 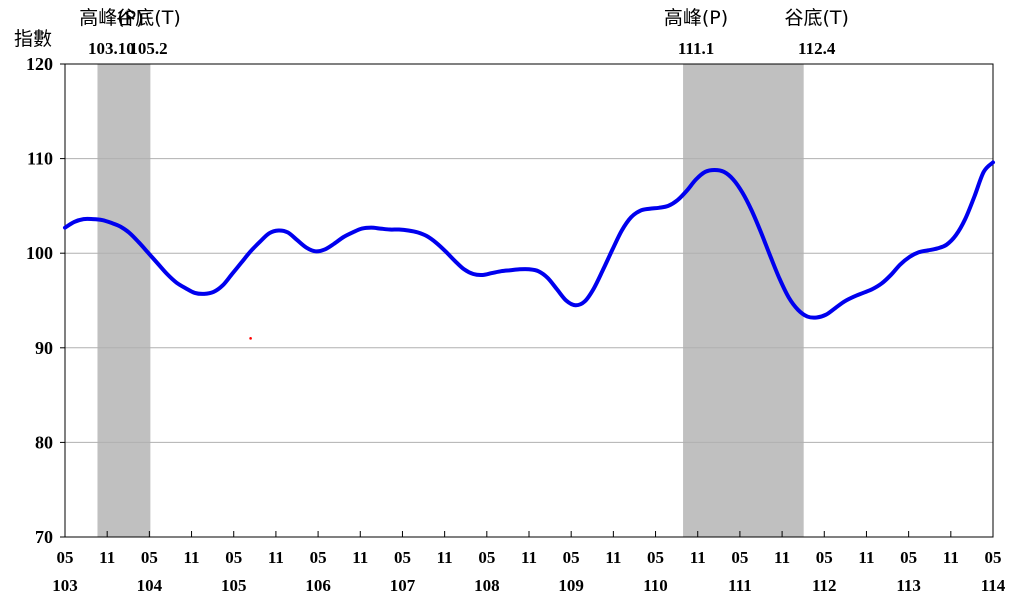 What do you see at coordinates (740, 585) in the screenshot?
I see `x-tick-year-8: 111` at bounding box center [740, 585].